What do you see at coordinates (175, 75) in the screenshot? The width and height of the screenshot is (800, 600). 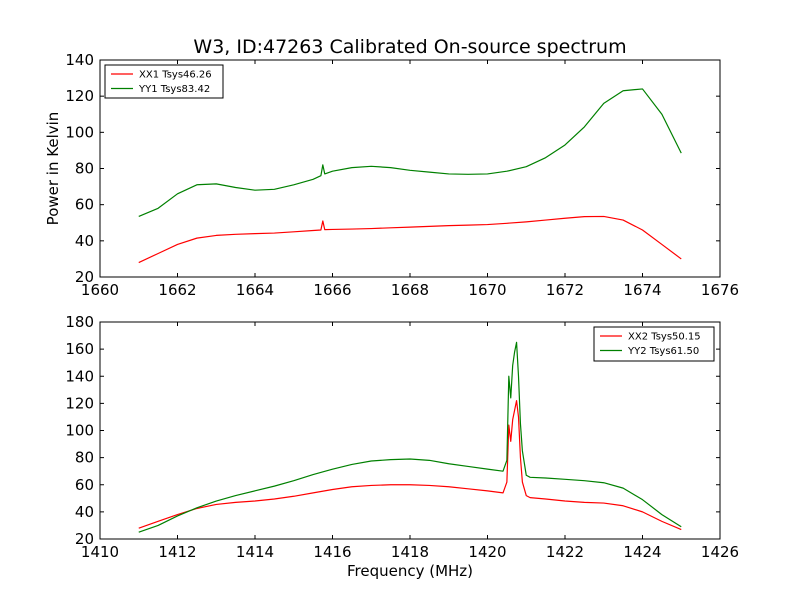 I see `legend-label: XX1 Tsys46.26` at bounding box center [175, 75].